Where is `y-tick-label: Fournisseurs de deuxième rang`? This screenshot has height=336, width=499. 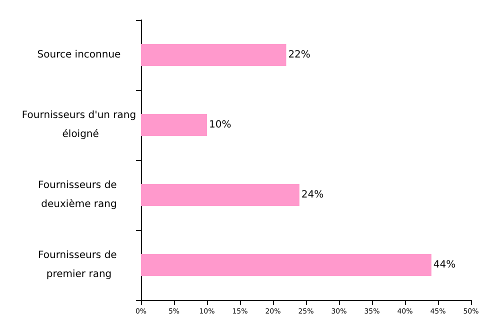 y-tick-label: Fournisseurs de deuxième rang is located at coordinates (79, 195).